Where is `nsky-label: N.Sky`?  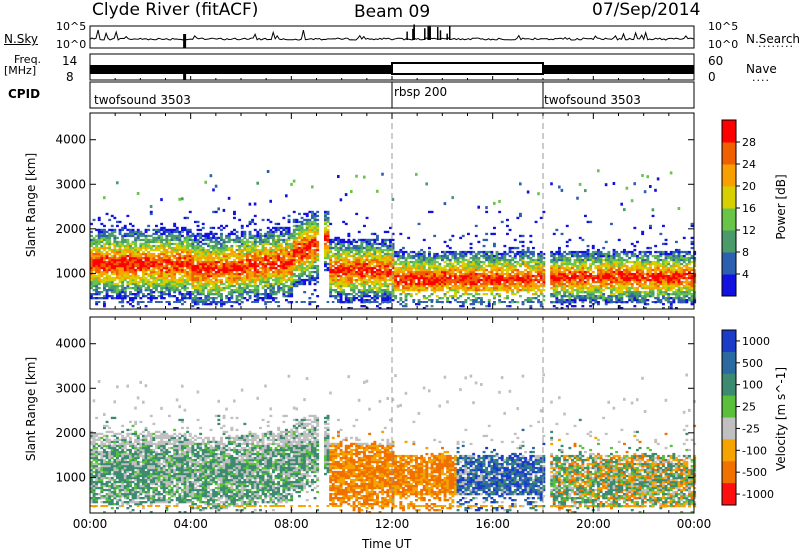 nsky-label: N.Sky is located at coordinates (21, 39).